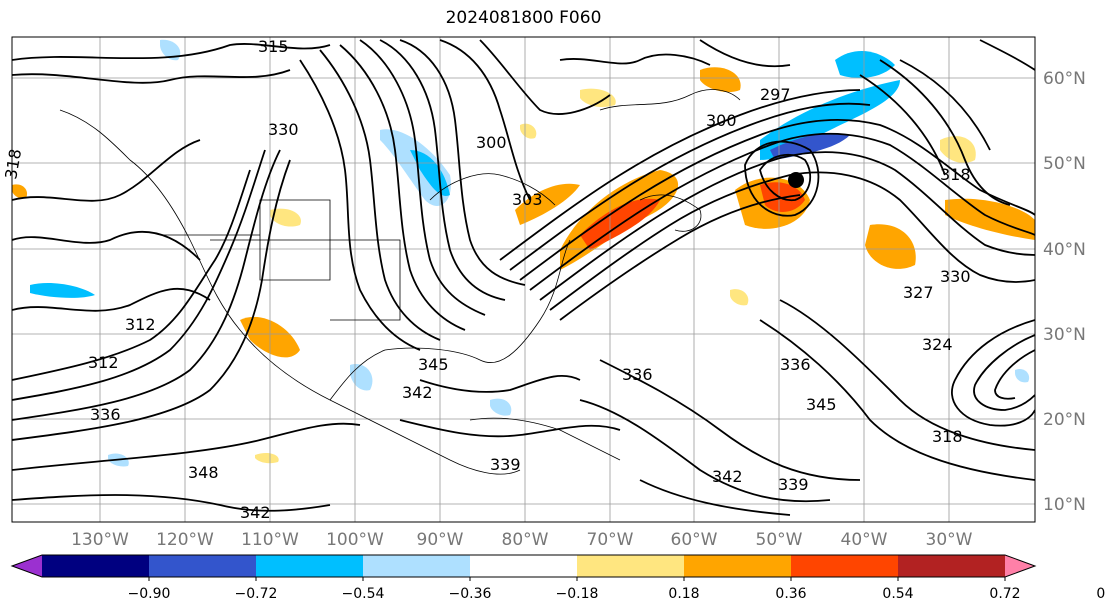 Image resolution: width=1105 pixels, height=615 pixels. I want to click on colorbar-tick-label: −0.90, so click(149, 594).